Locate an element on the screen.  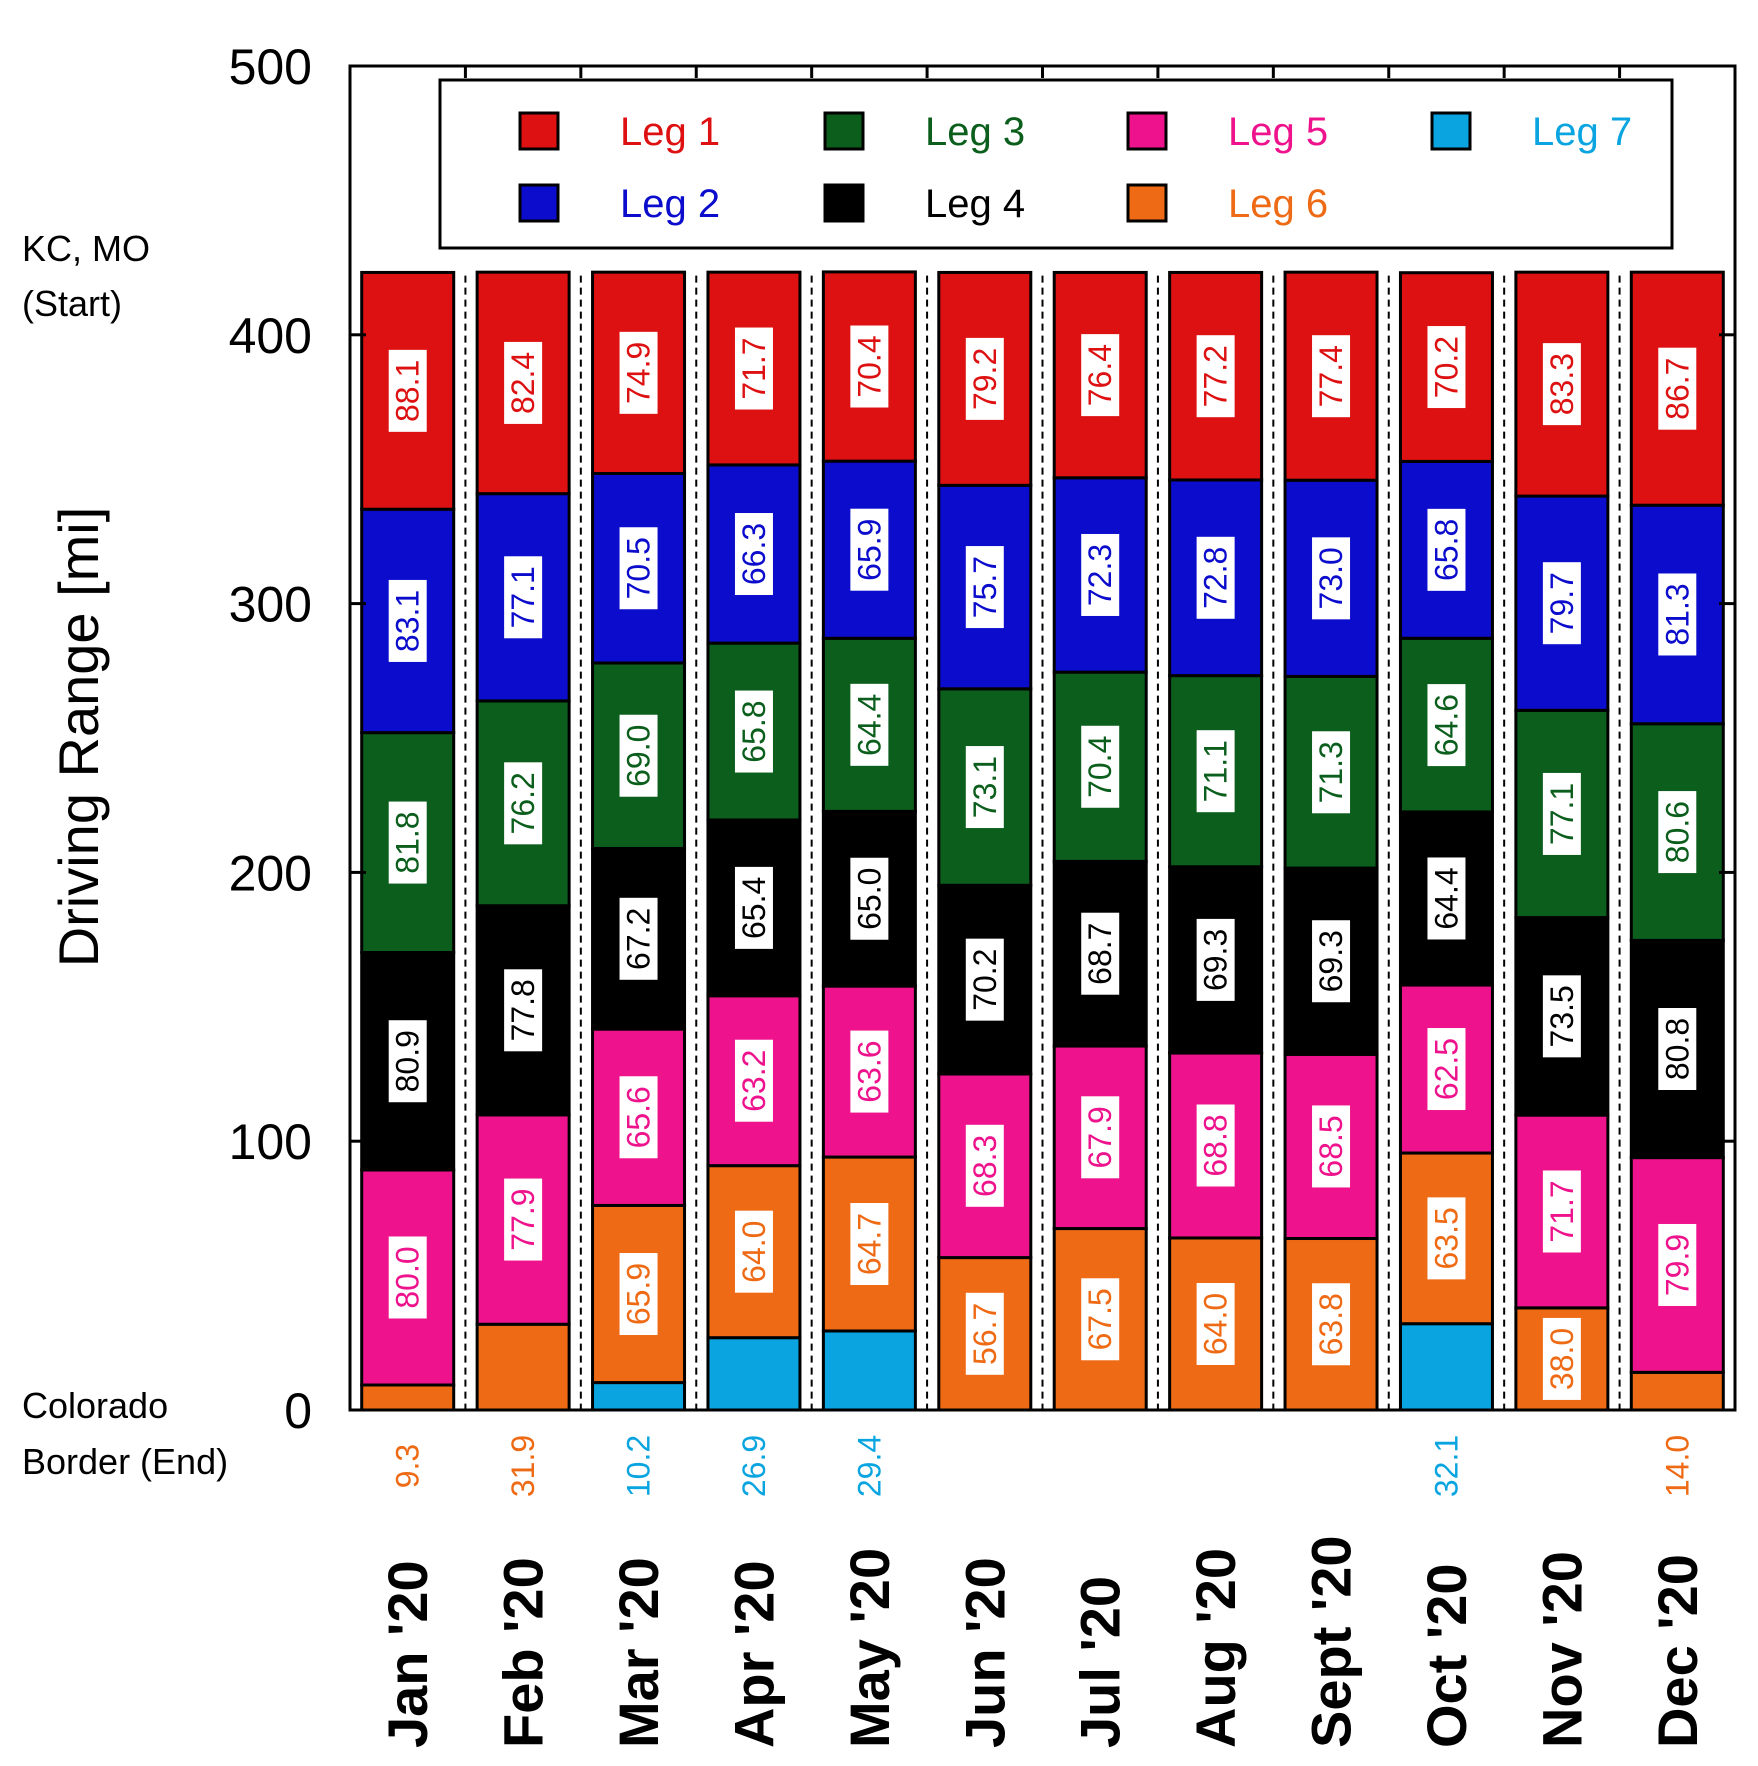
value-label: 68.8 is located at coordinates (1216, 1145).